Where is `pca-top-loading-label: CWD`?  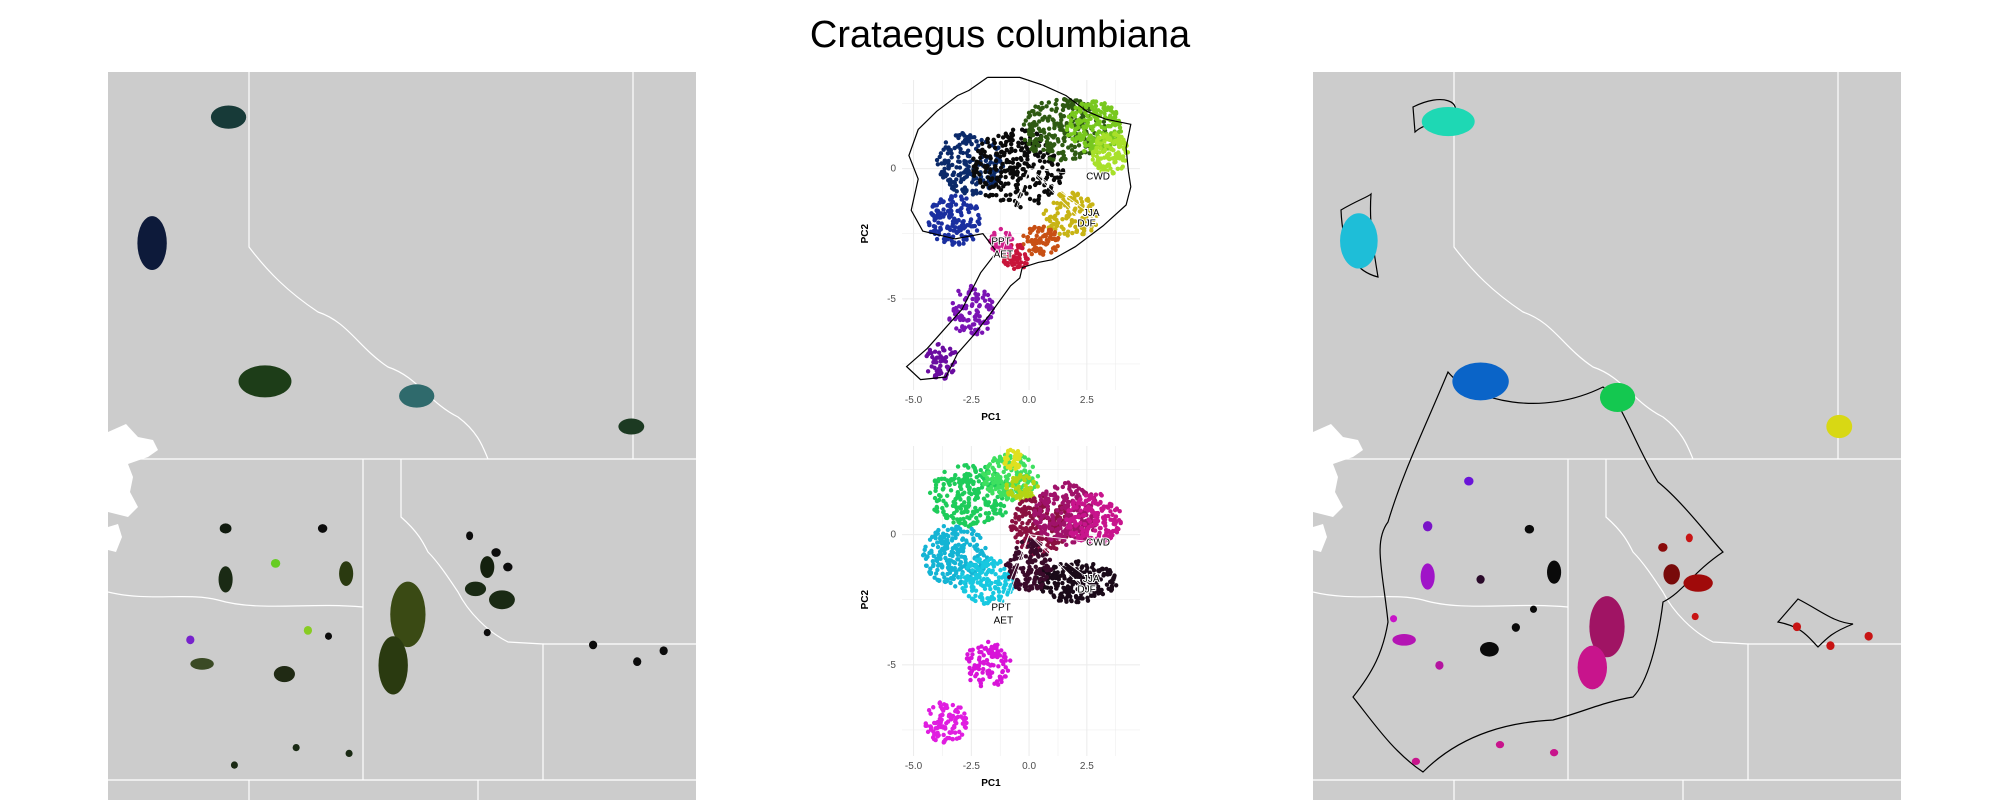
pca-top-loading-label: CWD is located at coordinates (1098, 176).